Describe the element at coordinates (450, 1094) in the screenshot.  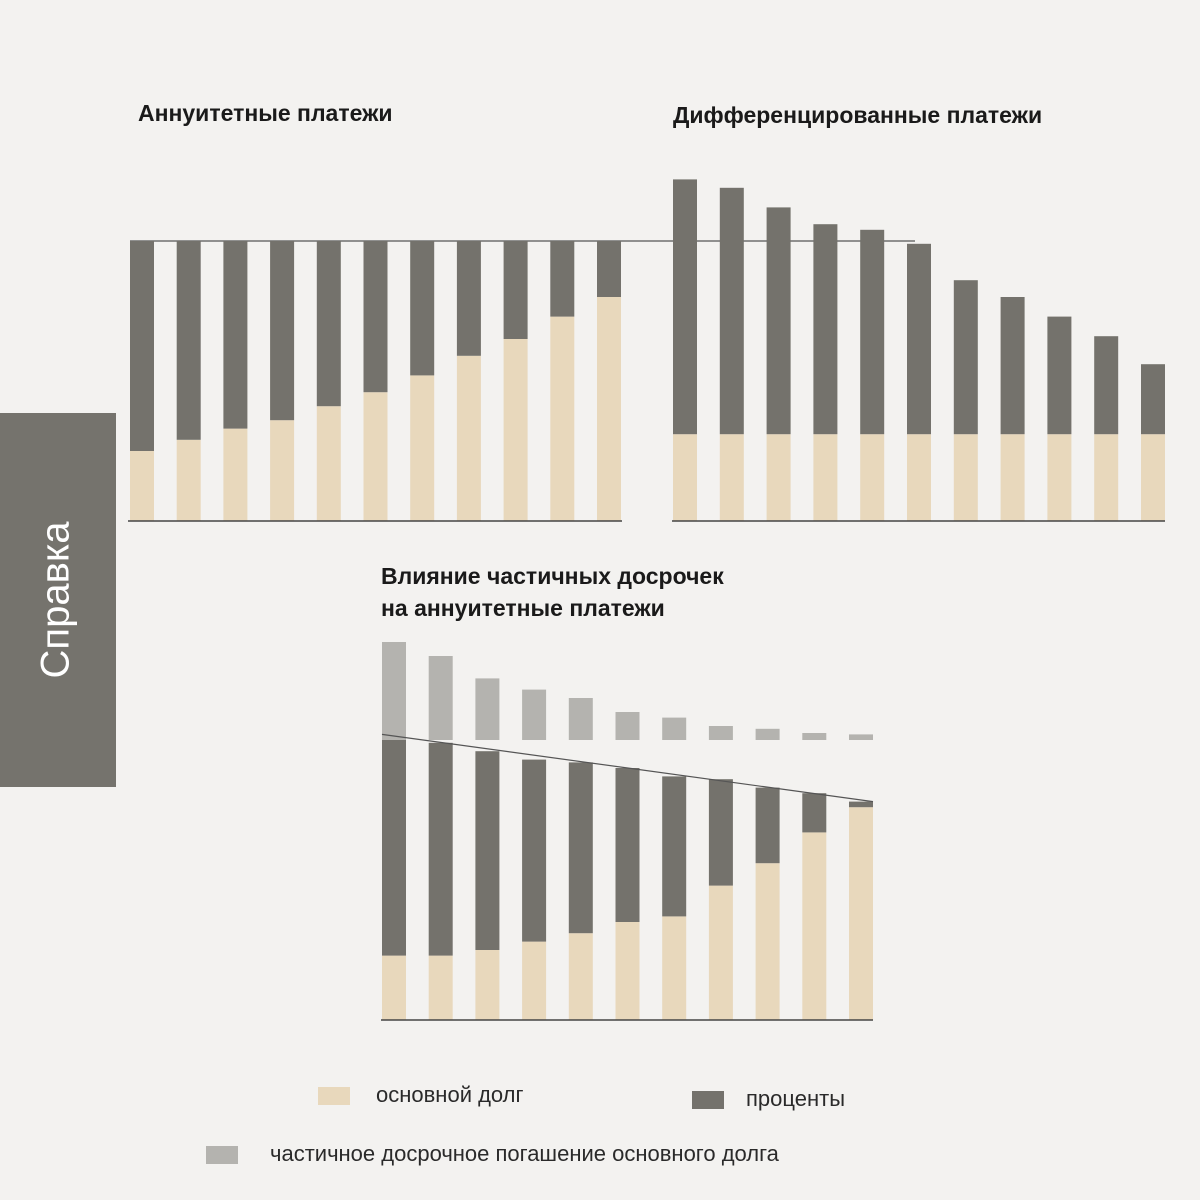
I see `legend-label: основной долг` at that location.